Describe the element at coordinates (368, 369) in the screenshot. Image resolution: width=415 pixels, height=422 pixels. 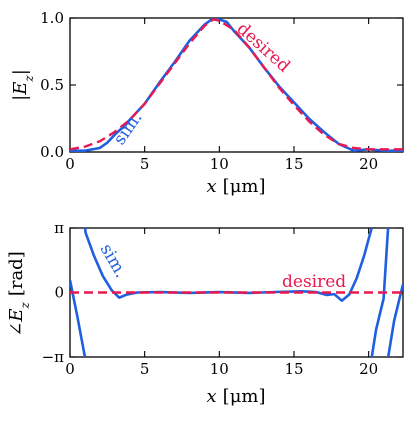
I see `phase-x-tick-label: 20` at that location.